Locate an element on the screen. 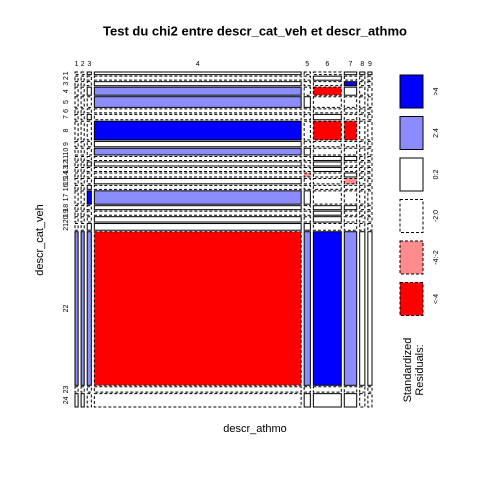  row-label: 22 is located at coordinates (66, 309).